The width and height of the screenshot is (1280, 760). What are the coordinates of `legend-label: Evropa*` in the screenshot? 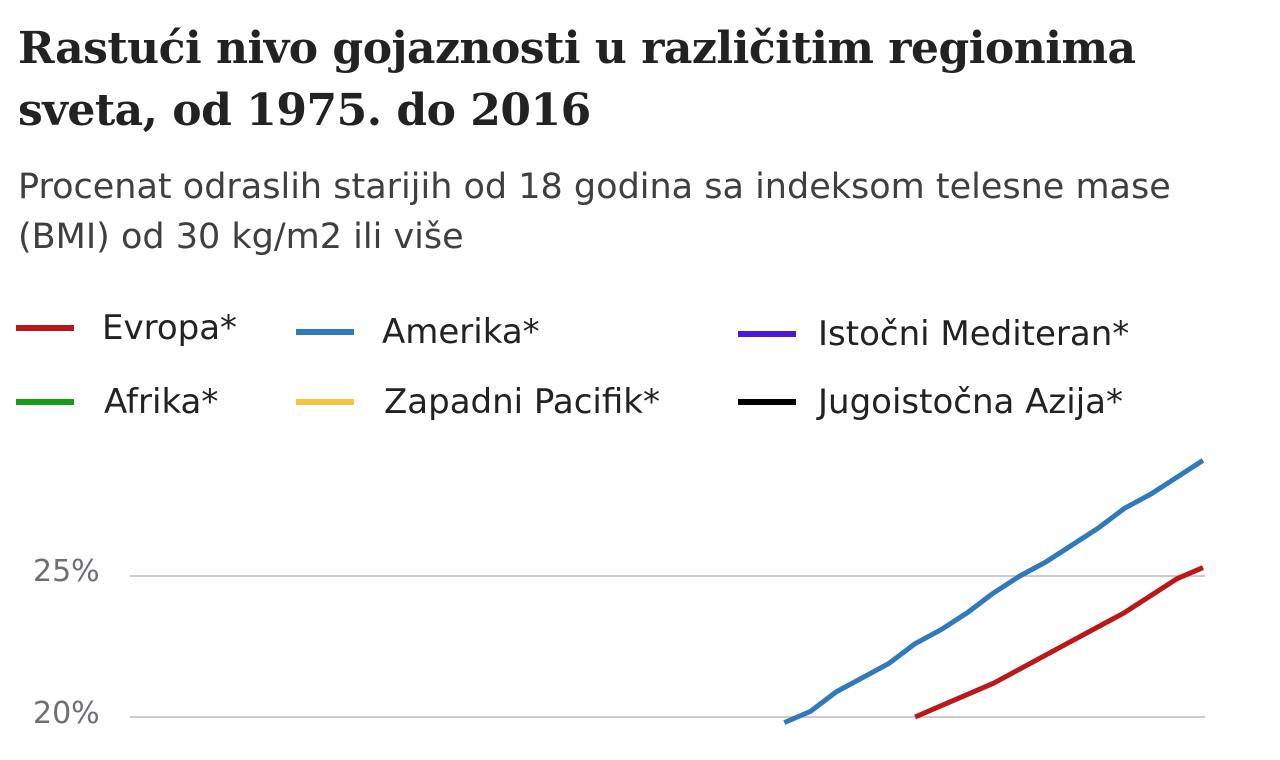 It's located at (170, 328).